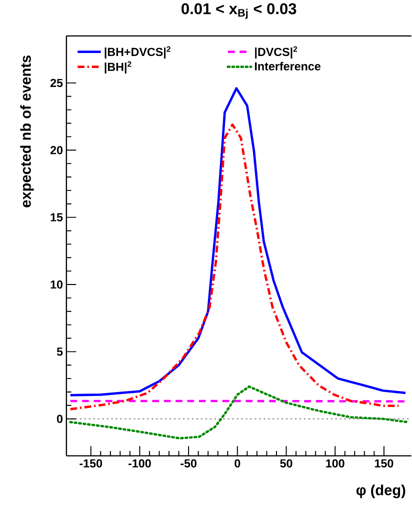 This screenshot has height=523, width=412. I want to click on line-series, so click(239, 412).